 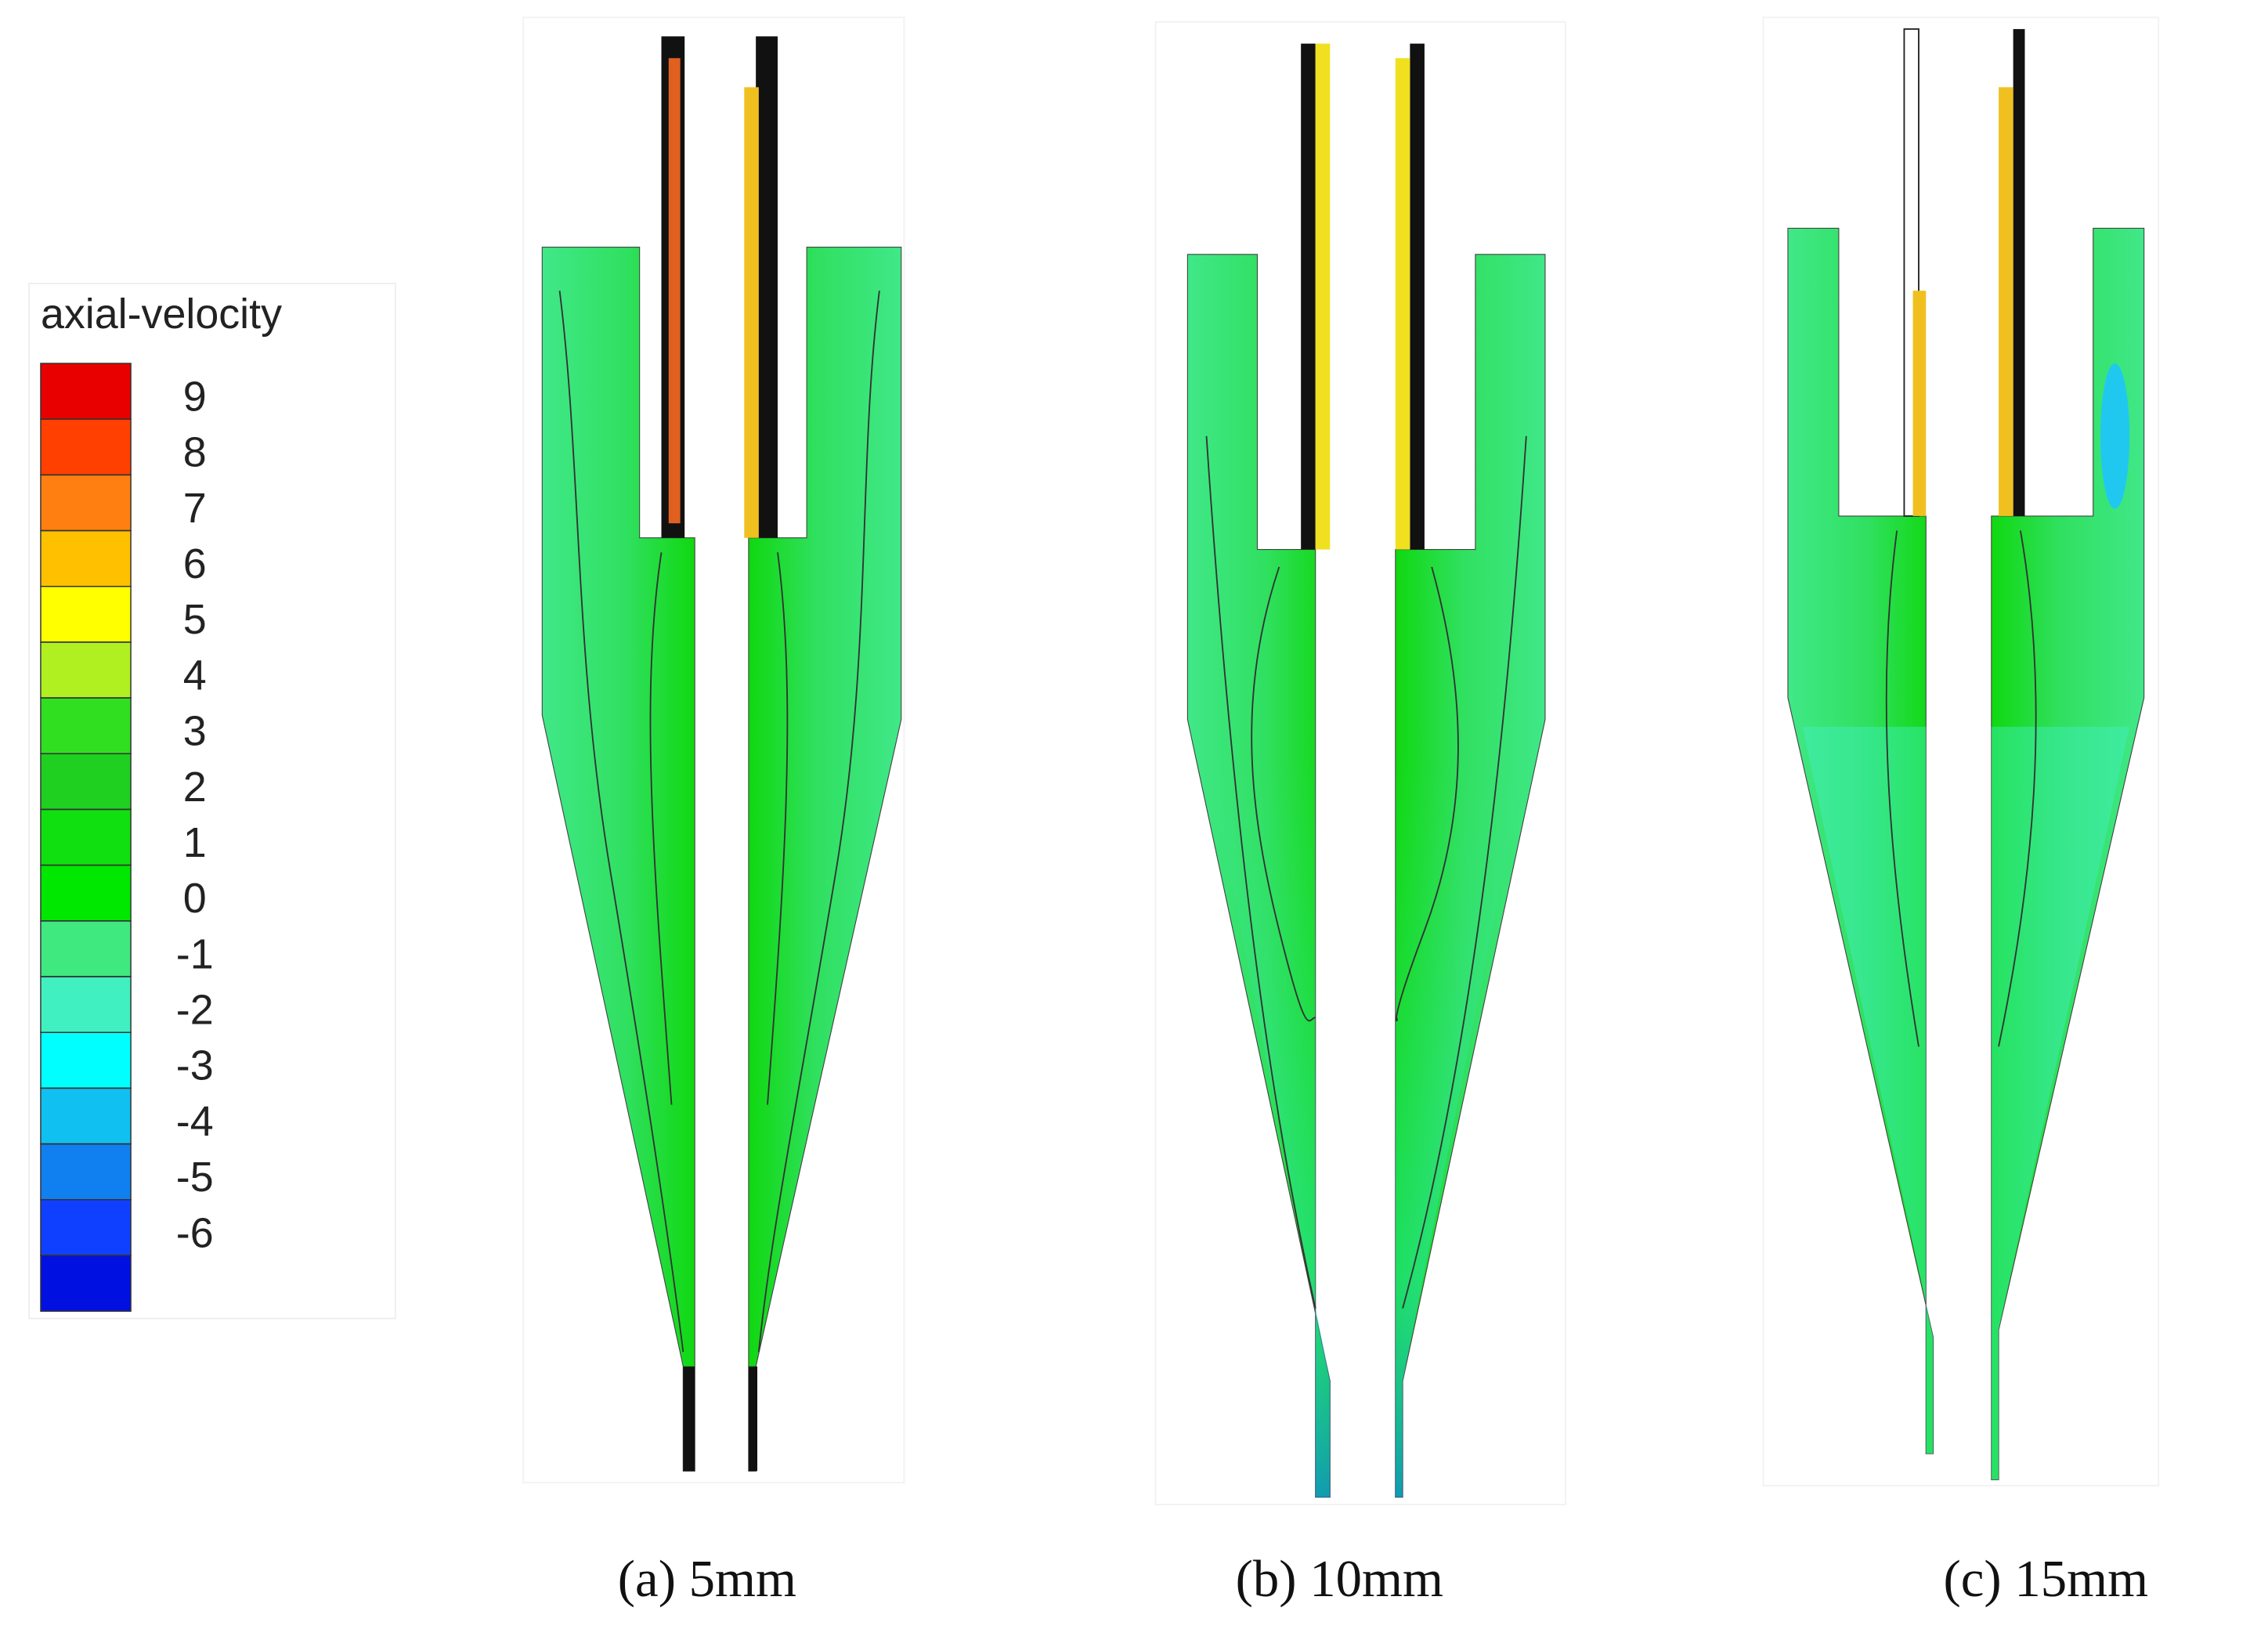 What do you see at coordinates (195, 1121) in the screenshot?
I see `legend-label: -4` at bounding box center [195, 1121].